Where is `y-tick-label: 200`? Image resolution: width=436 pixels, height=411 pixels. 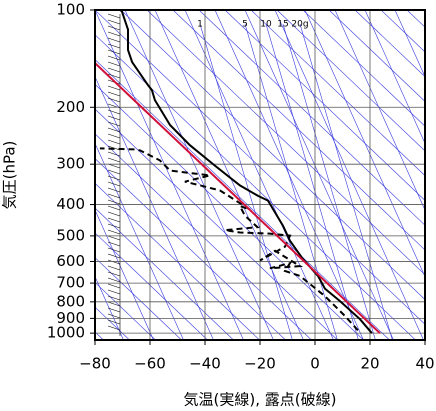
y-tick-label: 200 is located at coordinates (70, 107).